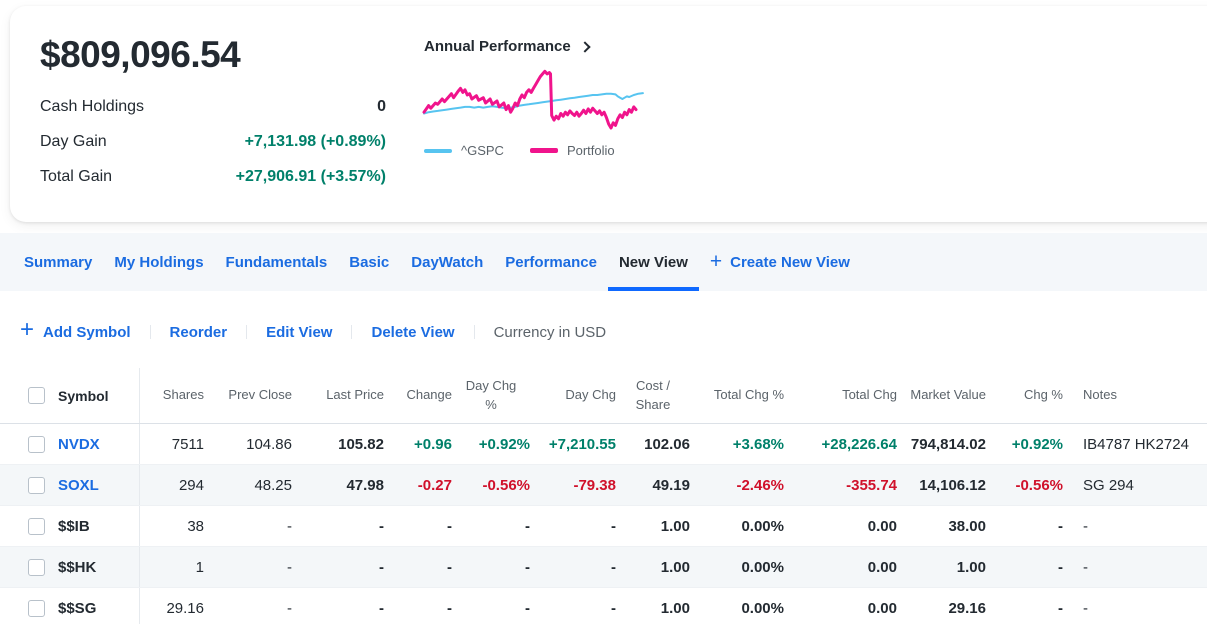  What do you see at coordinates (449, 608) in the screenshot?
I see `cell-sg-change: -` at bounding box center [449, 608].